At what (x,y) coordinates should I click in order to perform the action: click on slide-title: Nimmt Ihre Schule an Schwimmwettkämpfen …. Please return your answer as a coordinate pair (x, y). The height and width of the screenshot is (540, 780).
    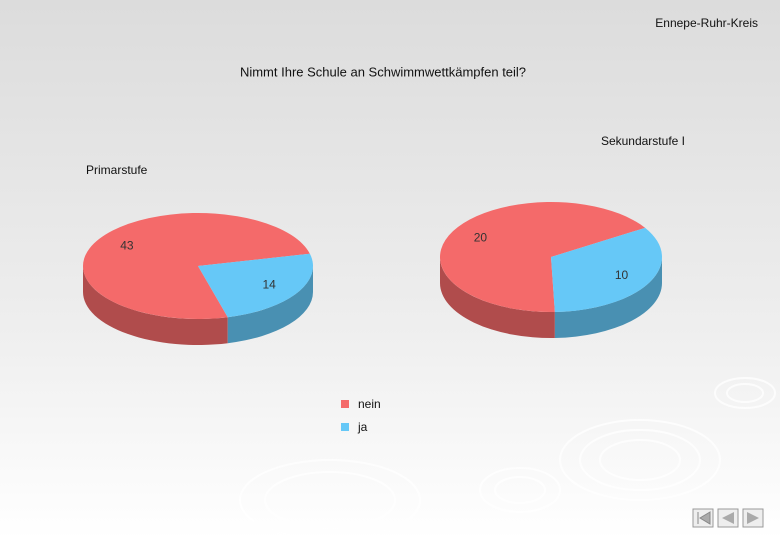
    Looking at the image, I should click on (383, 71).